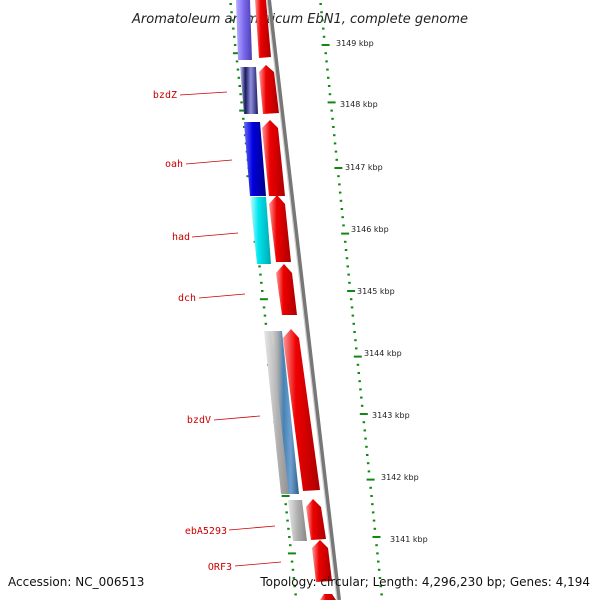 The image size is (600, 600). What do you see at coordinates (364, 167) in the screenshot?
I see `kbp-label: 3147 kbp` at bounding box center [364, 167].